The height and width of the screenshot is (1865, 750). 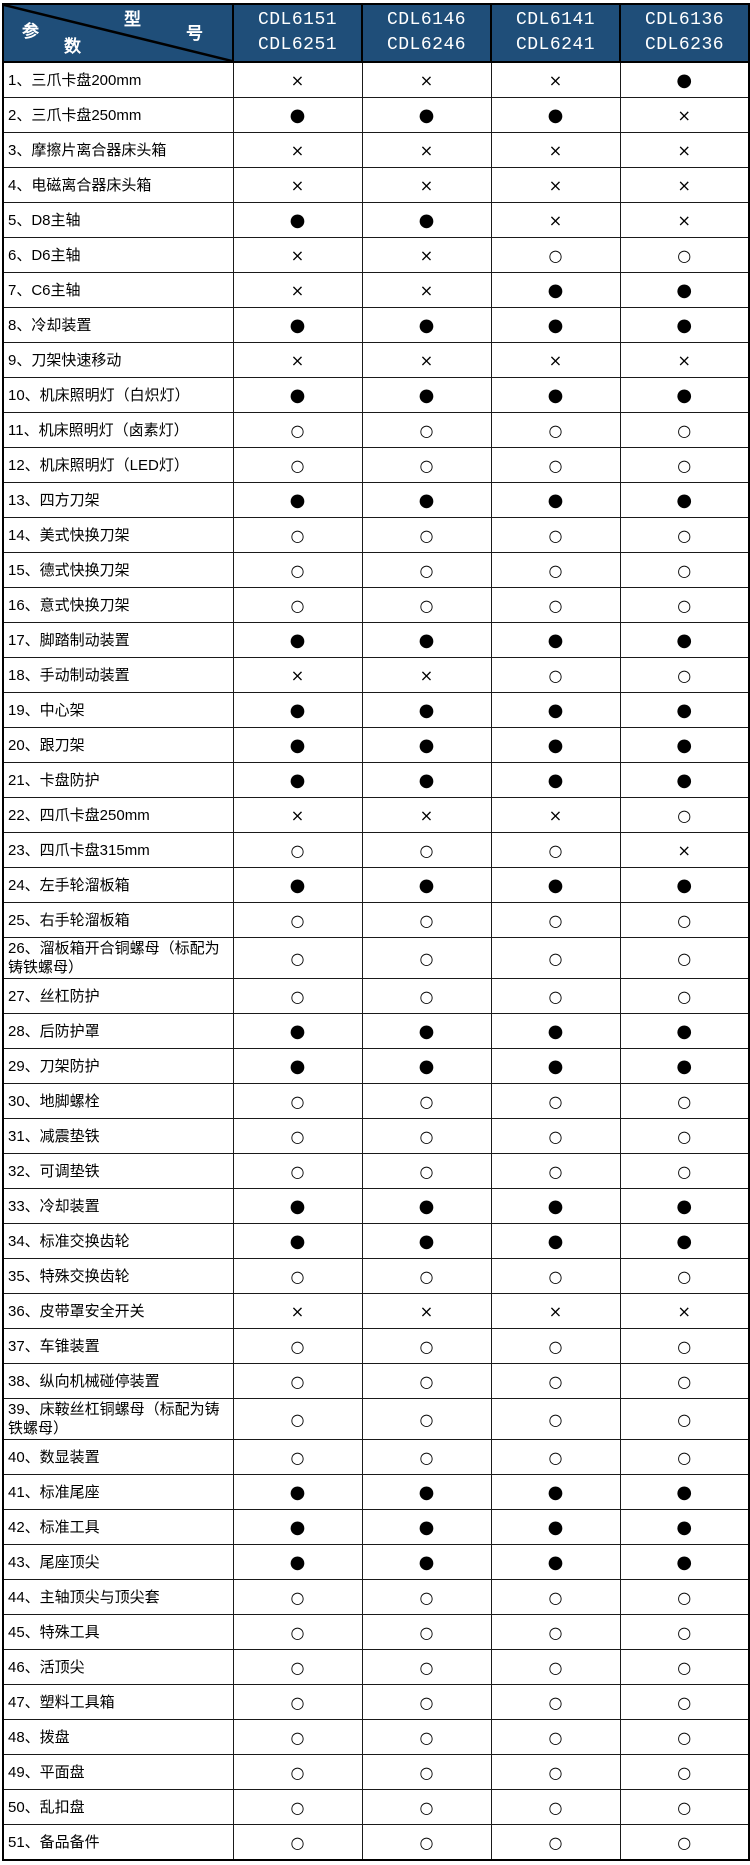 What do you see at coordinates (297, 20) in the screenshot?
I see `model-name: CDL6151` at bounding box center [297, 20].